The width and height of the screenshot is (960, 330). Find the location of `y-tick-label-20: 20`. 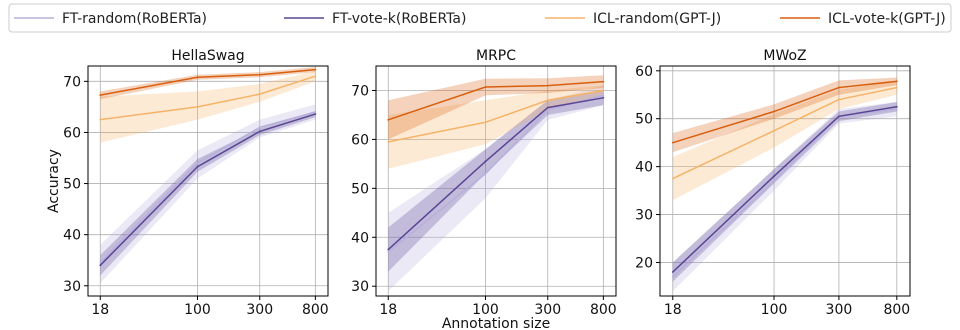

y-tick-label-20: 20 is located at coordinates (644, 263).